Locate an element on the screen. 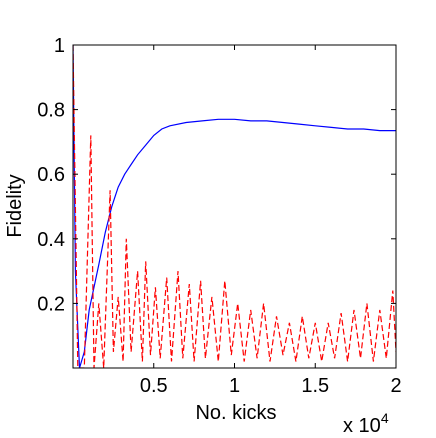 The image size is (436, 438). x-tick-label: 0.5 is located at coordinates (154, 386).